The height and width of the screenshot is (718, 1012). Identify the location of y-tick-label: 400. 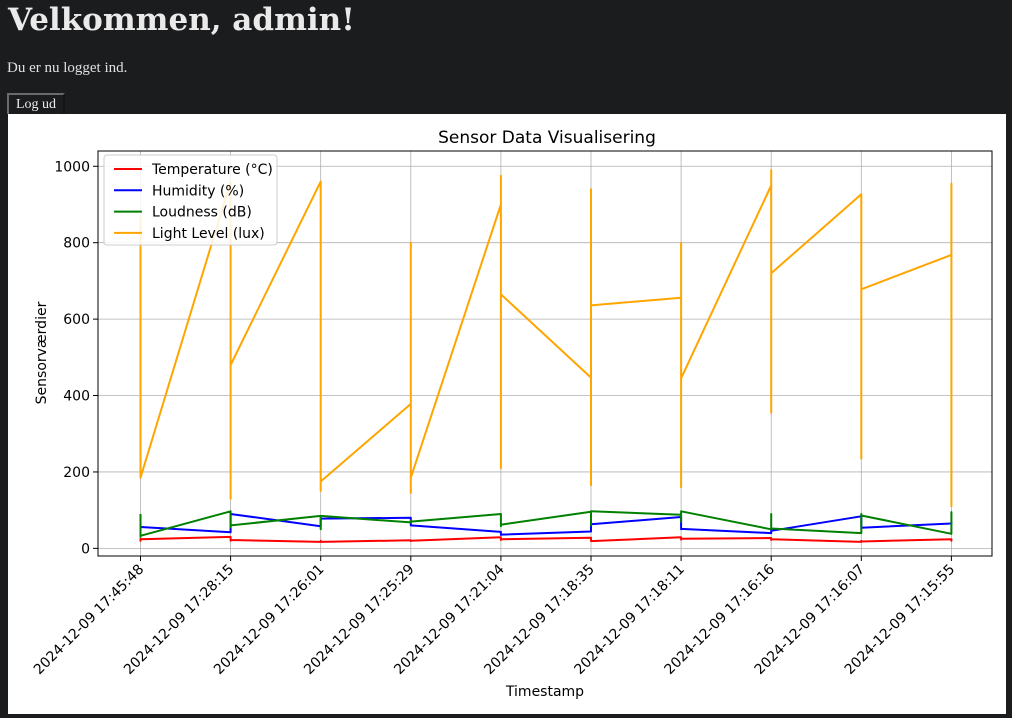
(76, 397).